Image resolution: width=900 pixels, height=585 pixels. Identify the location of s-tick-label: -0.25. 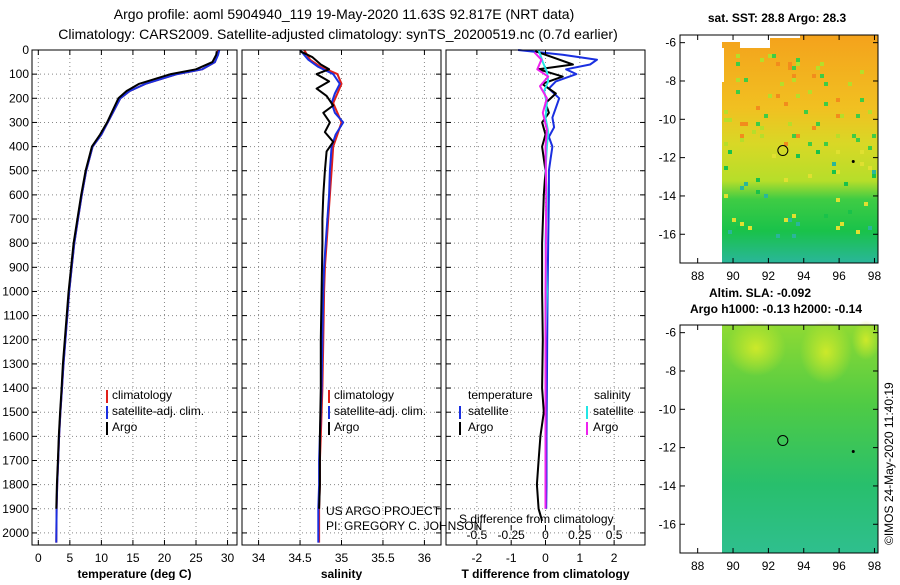
(512, 535).